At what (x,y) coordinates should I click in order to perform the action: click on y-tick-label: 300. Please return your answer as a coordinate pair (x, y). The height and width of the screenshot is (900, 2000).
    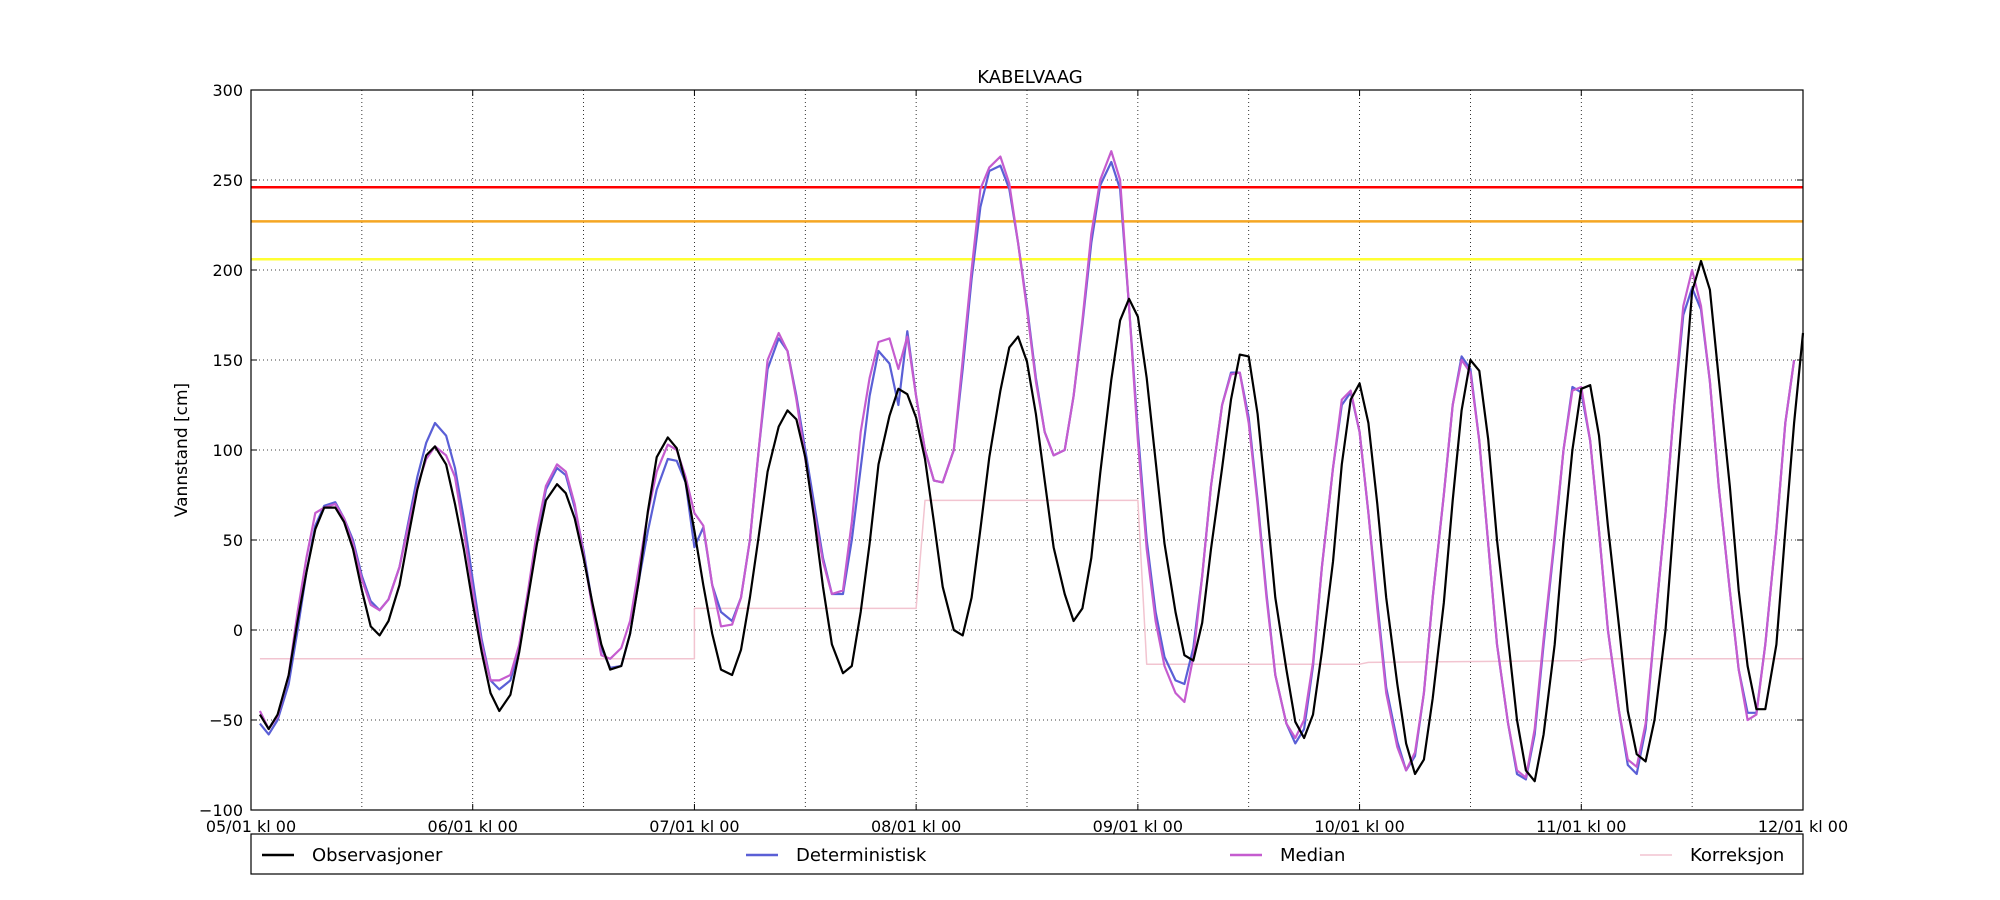
    Looking at the image, I should click on (227, 90).